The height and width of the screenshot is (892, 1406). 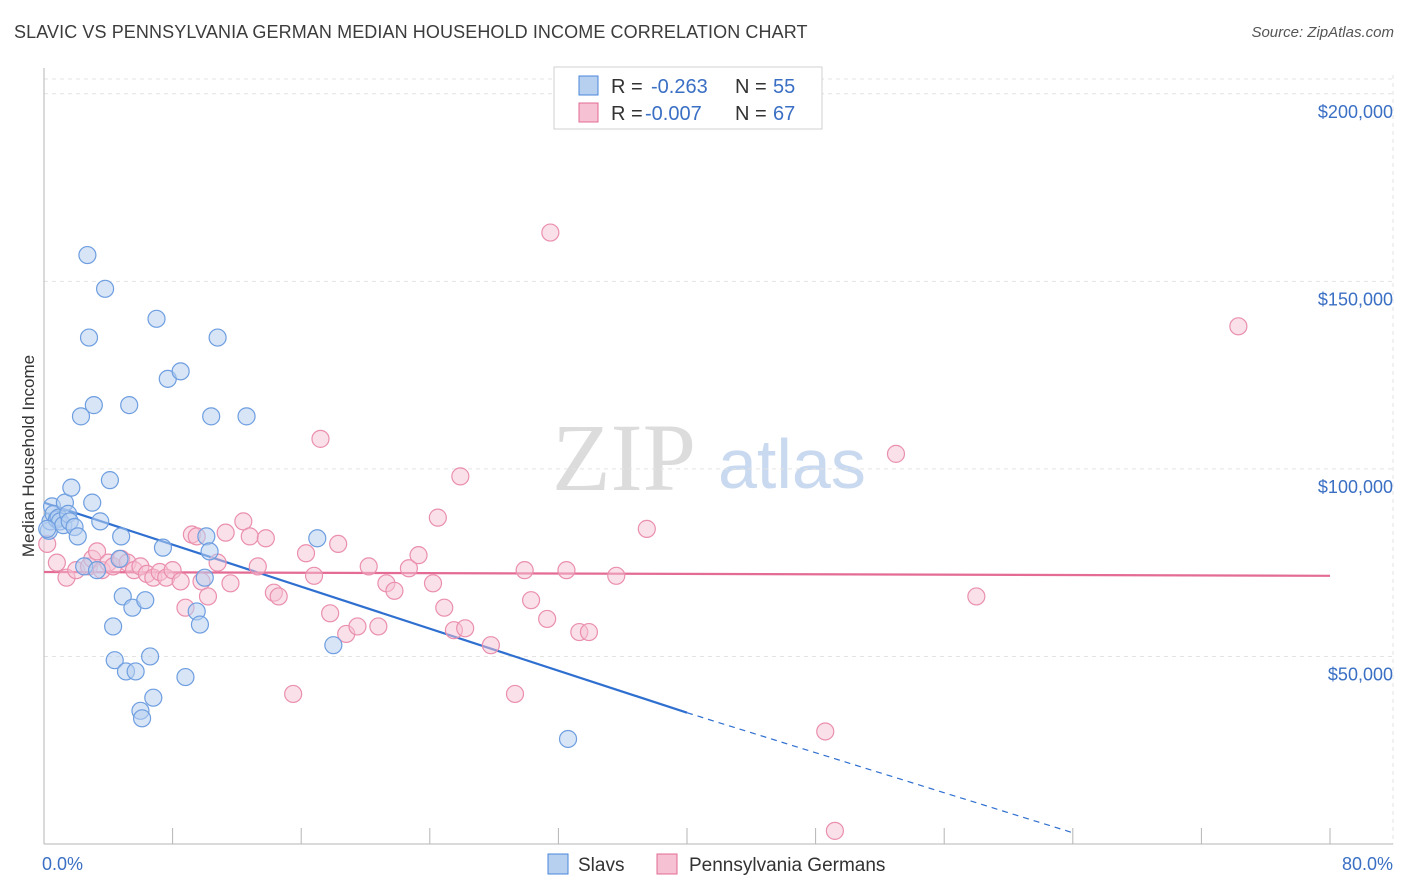 I want to click on legend-r-label-1: R =, so click(x=627, y=87).